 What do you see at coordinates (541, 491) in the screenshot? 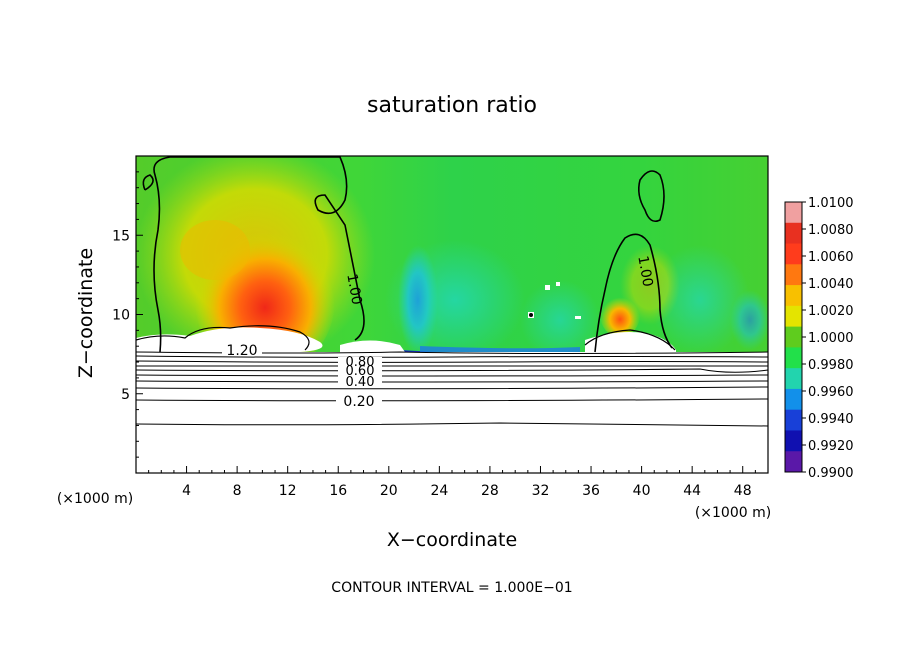
I see `x-tick-label: 32` at bounding box center [541, 491].